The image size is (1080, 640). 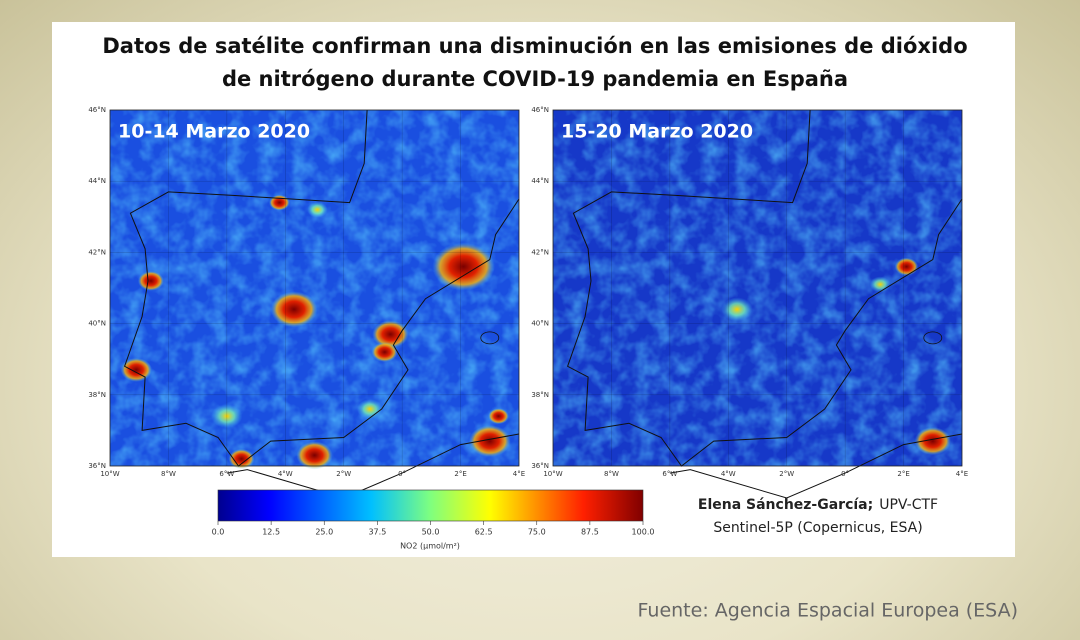 I want to click on source: Sentinel-5P (Copernicus, ESA), so click(x=817, y=528).